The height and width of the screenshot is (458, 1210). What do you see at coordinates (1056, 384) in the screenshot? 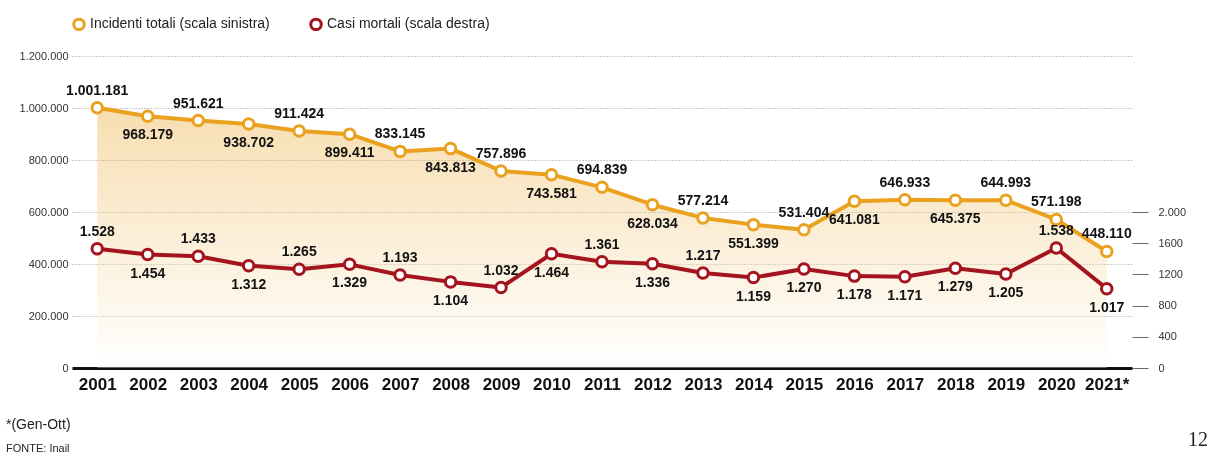
I see `x-tick-label: 2020` at bounding box center [1056, 384].